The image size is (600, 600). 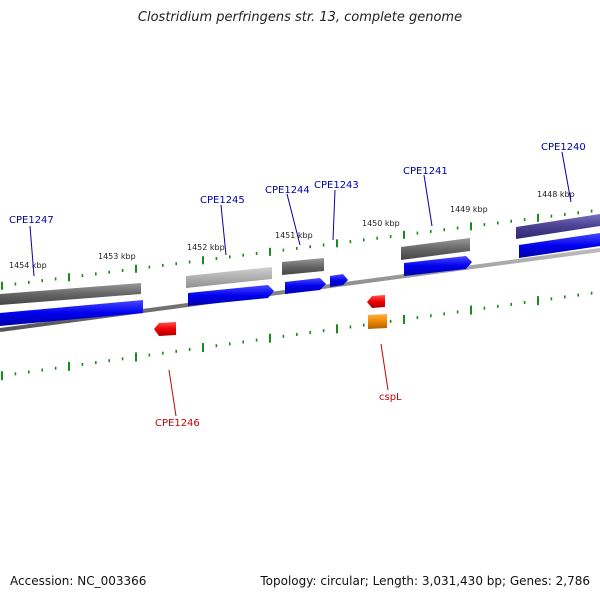 I want to click on scale-ticks-inner, so click(x=297, y=336).